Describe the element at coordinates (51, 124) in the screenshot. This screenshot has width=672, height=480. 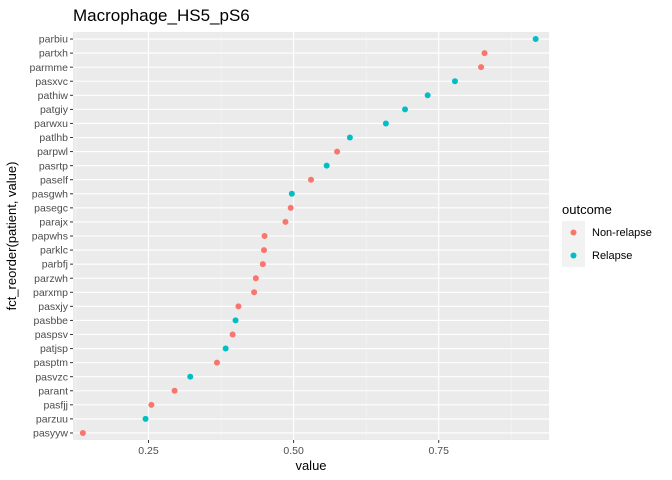
I see `y-tick-label: parwxu` at that location.